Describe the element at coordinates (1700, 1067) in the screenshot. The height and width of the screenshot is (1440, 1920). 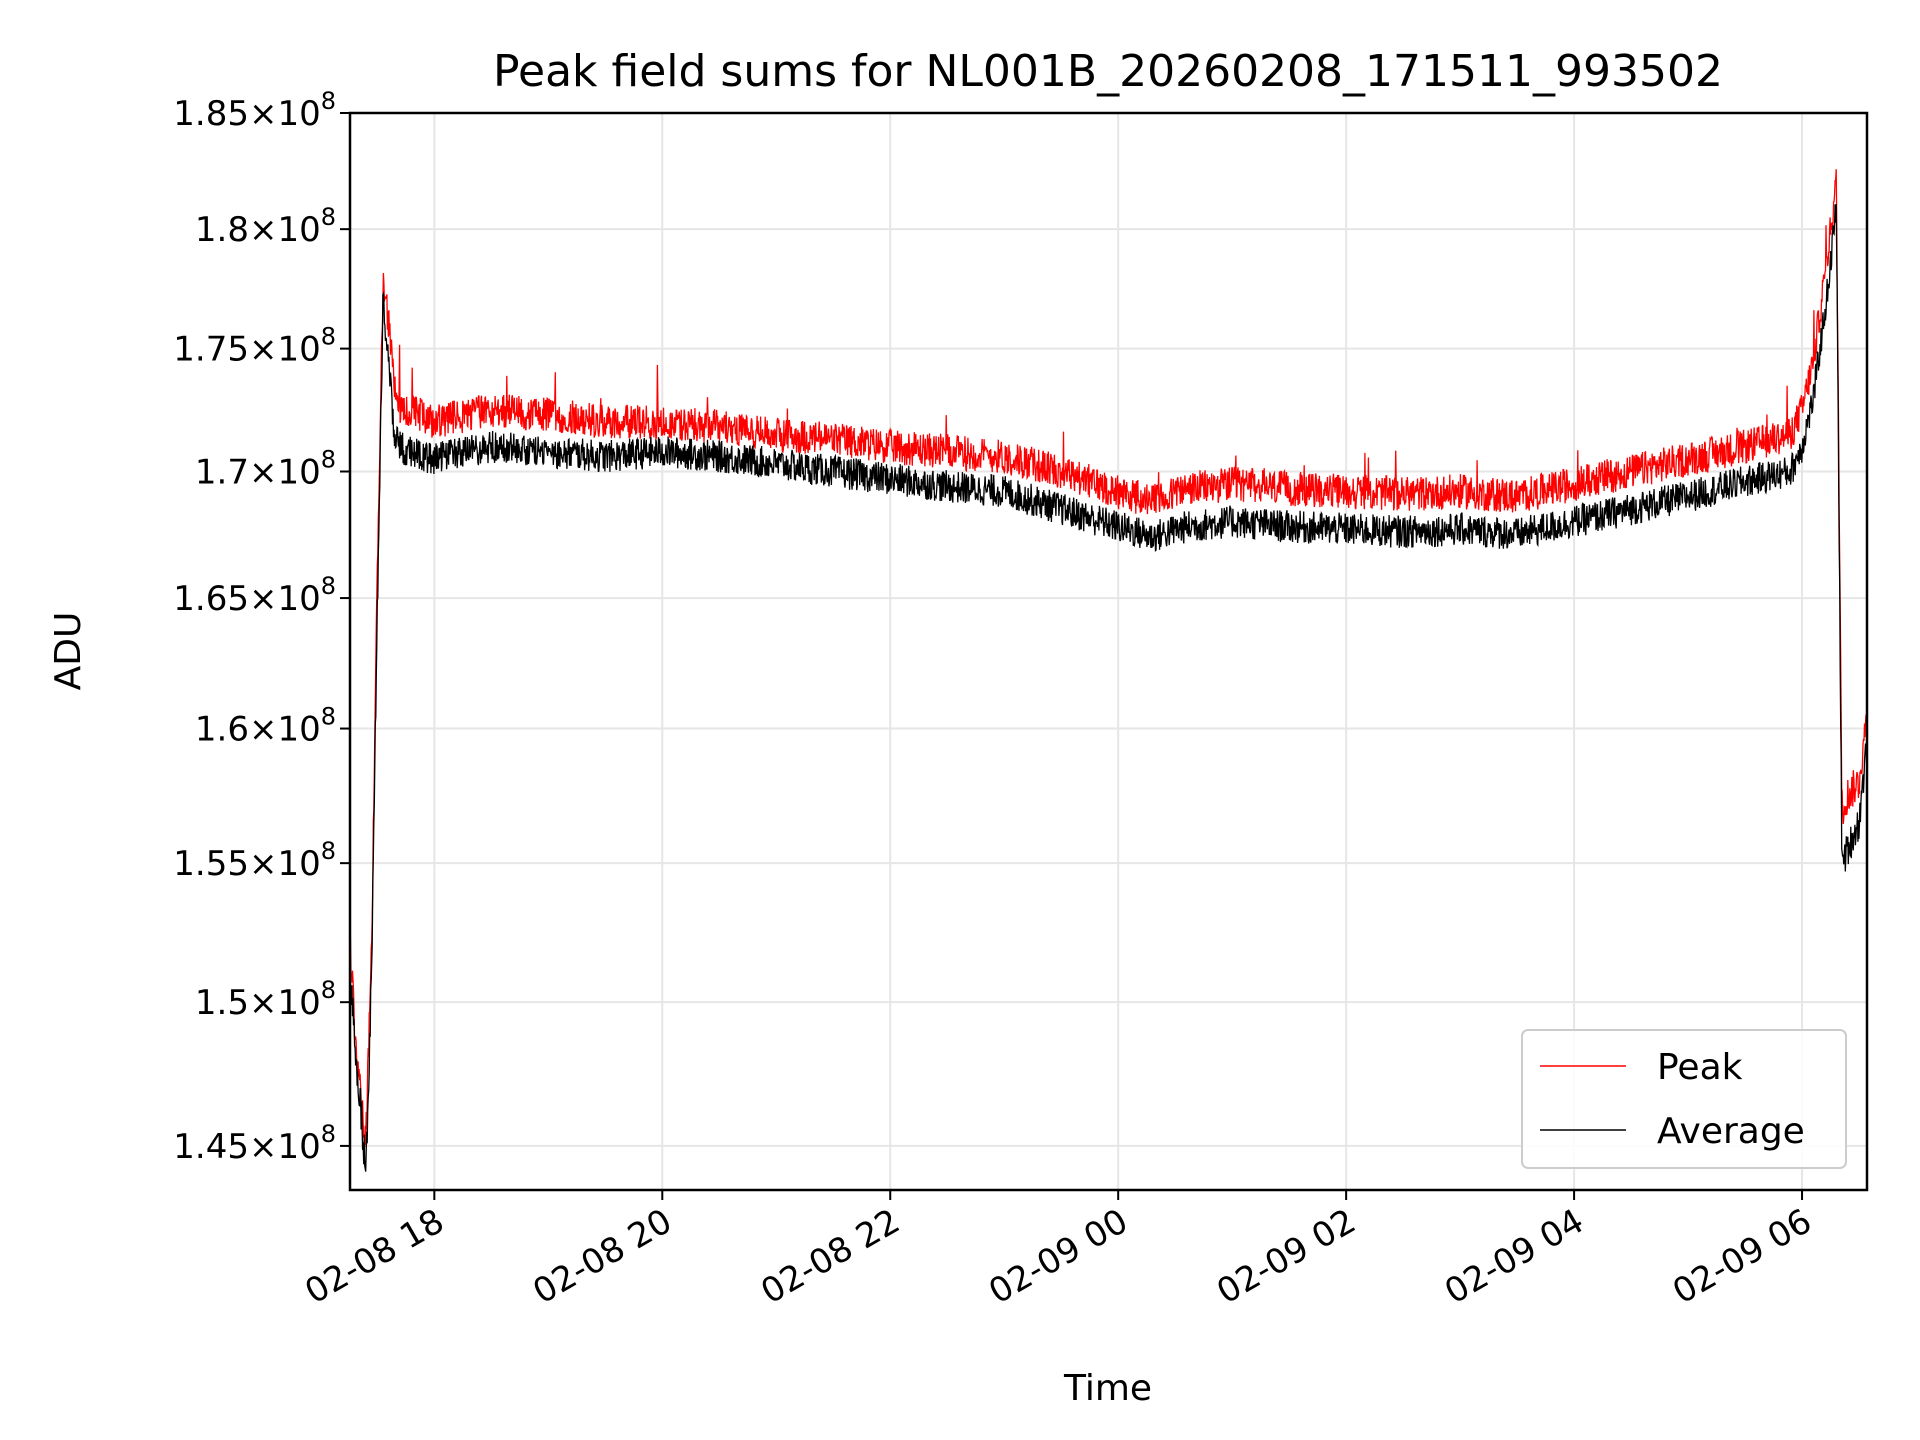
I see `legend-peak-label: Peak` at that location.